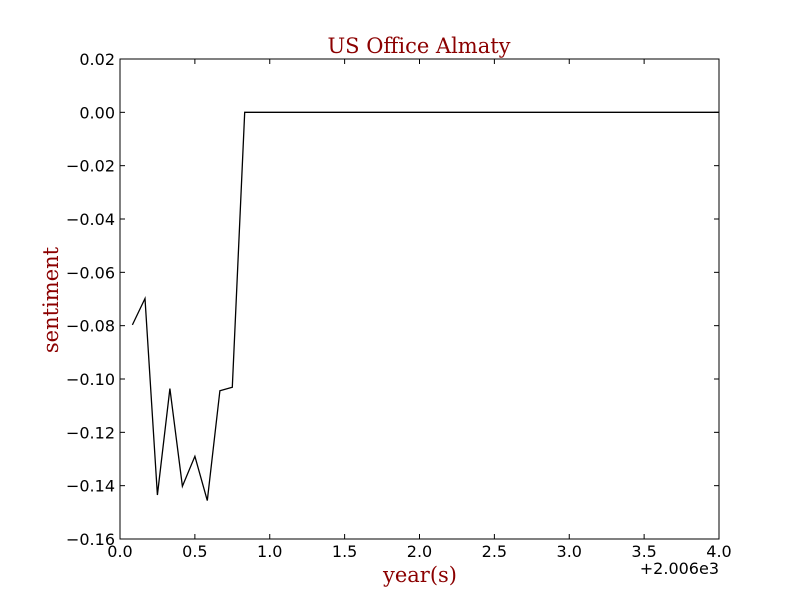 Image resolution: width=800 pixels, height=600 pixels. Describe the element at coordinates (344, 551) in the screenshot. I see `x-tick-label: 1.5` at that location.